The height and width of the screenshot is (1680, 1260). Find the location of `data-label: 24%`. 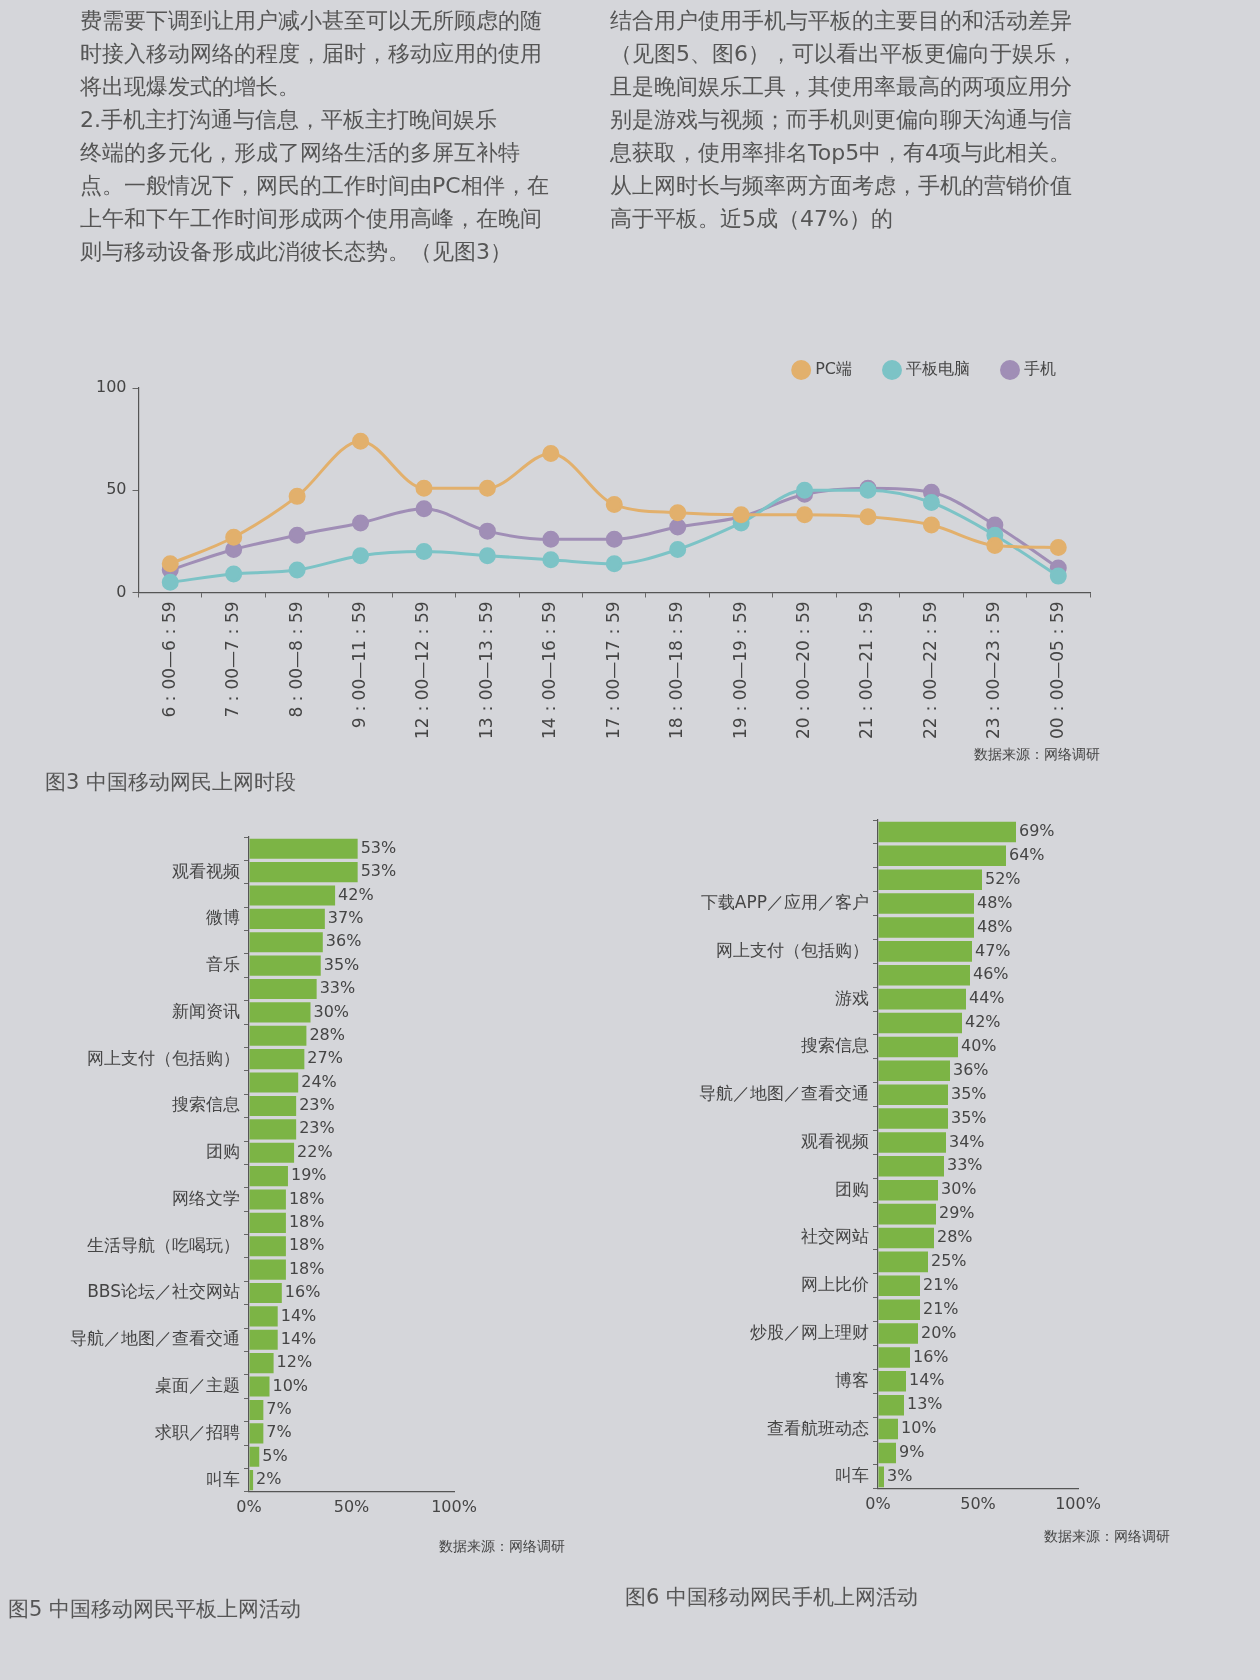

data-label: 24% is located at coordinates (319, 1081).